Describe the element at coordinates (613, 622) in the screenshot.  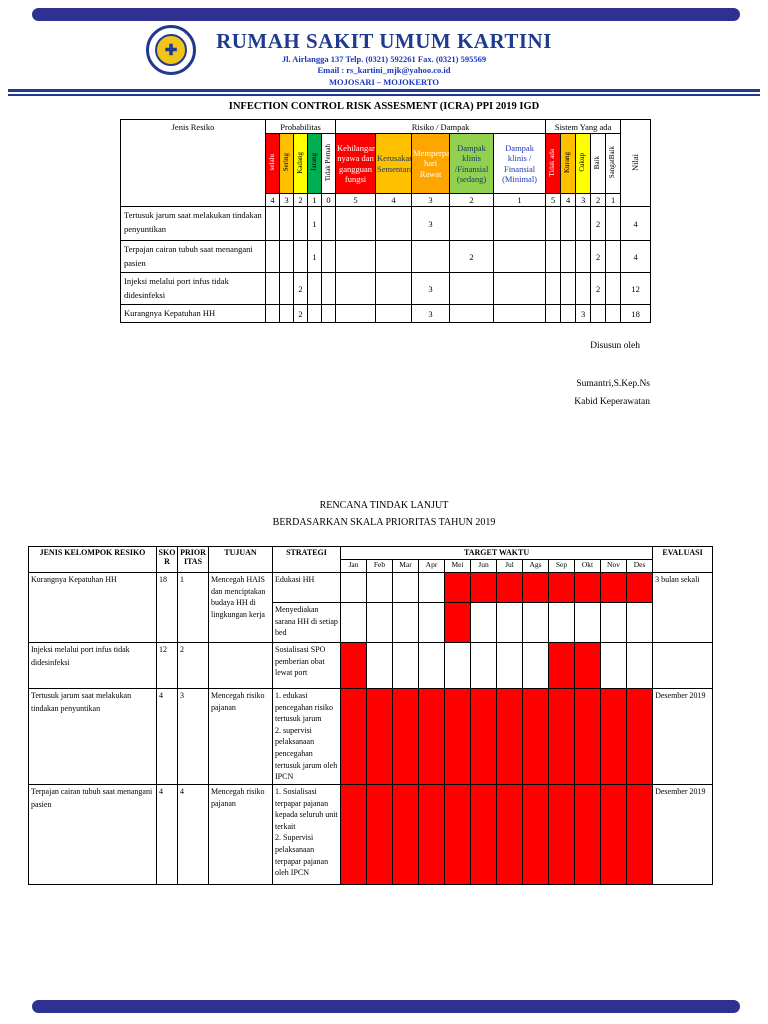
I see `target-cell-nov` at that location.